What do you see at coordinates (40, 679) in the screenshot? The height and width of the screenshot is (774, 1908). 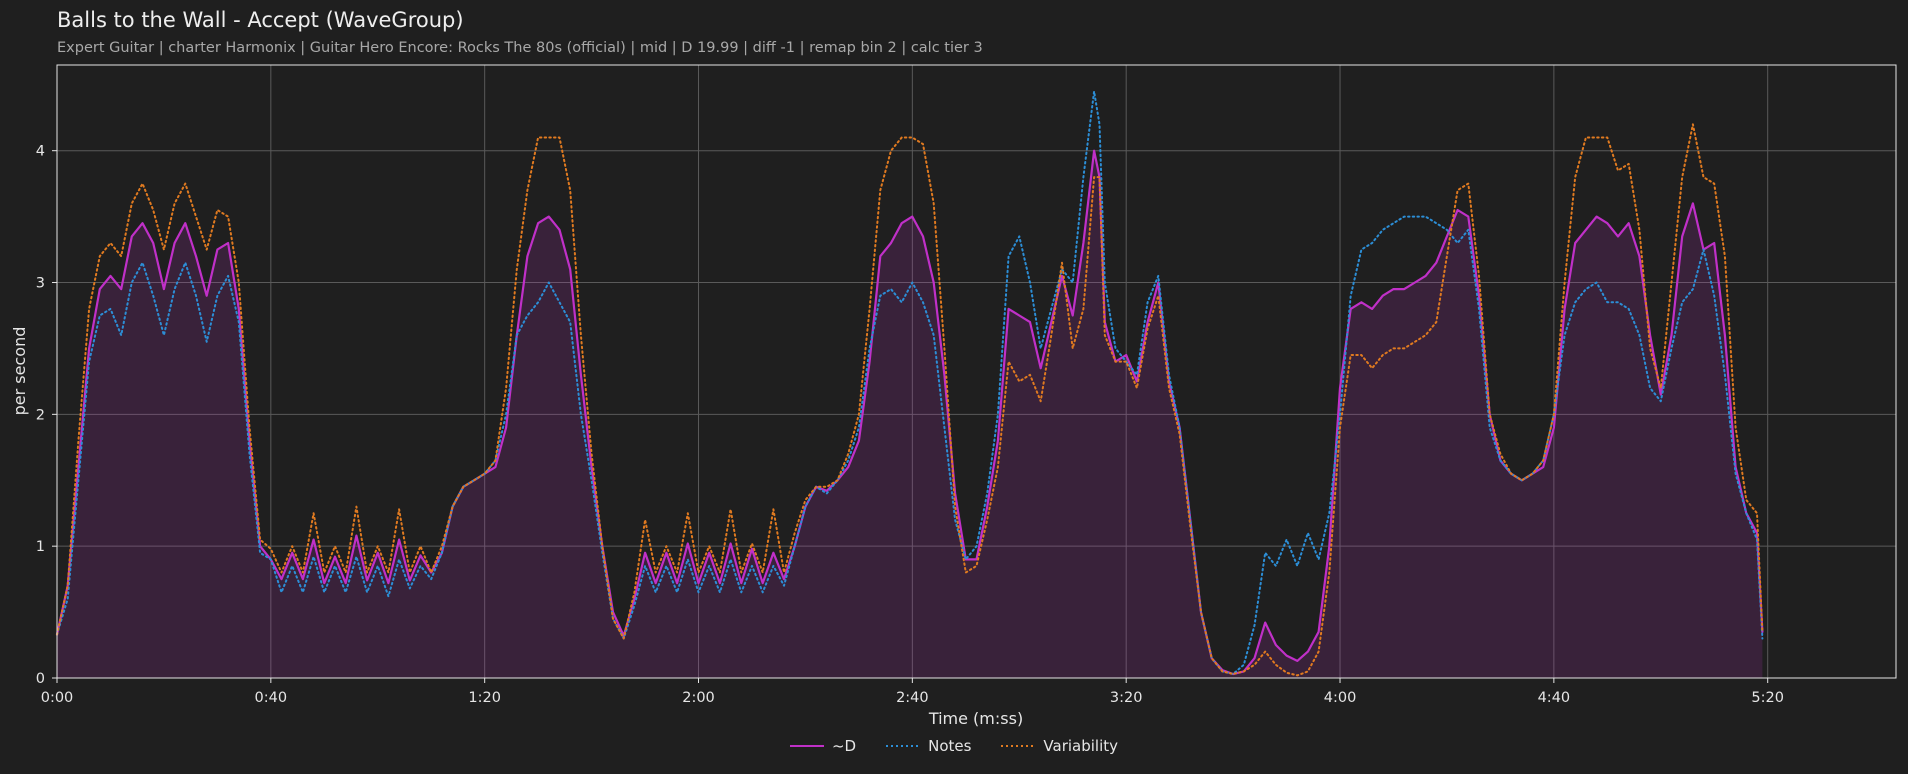 I see `y-tick-label: 0` at bounding box center [40, 679].